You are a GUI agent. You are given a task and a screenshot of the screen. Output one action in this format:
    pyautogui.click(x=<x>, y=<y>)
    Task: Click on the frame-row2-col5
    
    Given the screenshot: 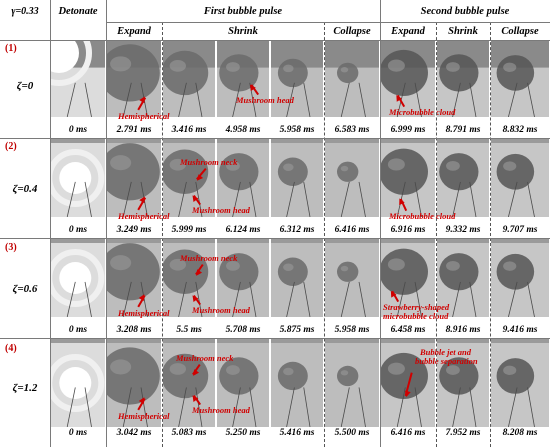 What is the action you would take?
    pyautogui.click(x=297, y=178)
    